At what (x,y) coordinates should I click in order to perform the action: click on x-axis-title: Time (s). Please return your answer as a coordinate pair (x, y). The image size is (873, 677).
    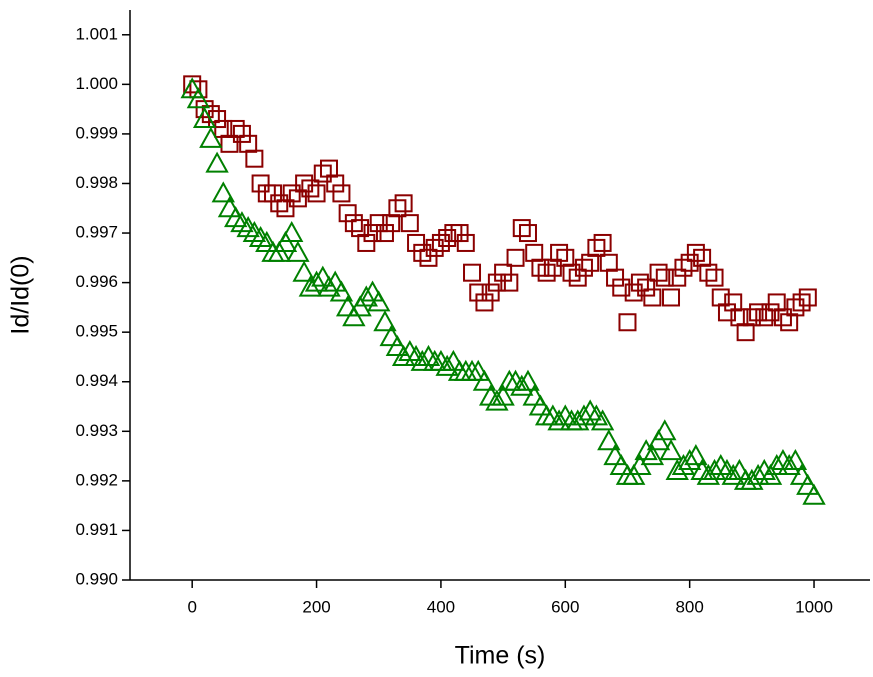
    Looking at the image, I should click on (500, 656).